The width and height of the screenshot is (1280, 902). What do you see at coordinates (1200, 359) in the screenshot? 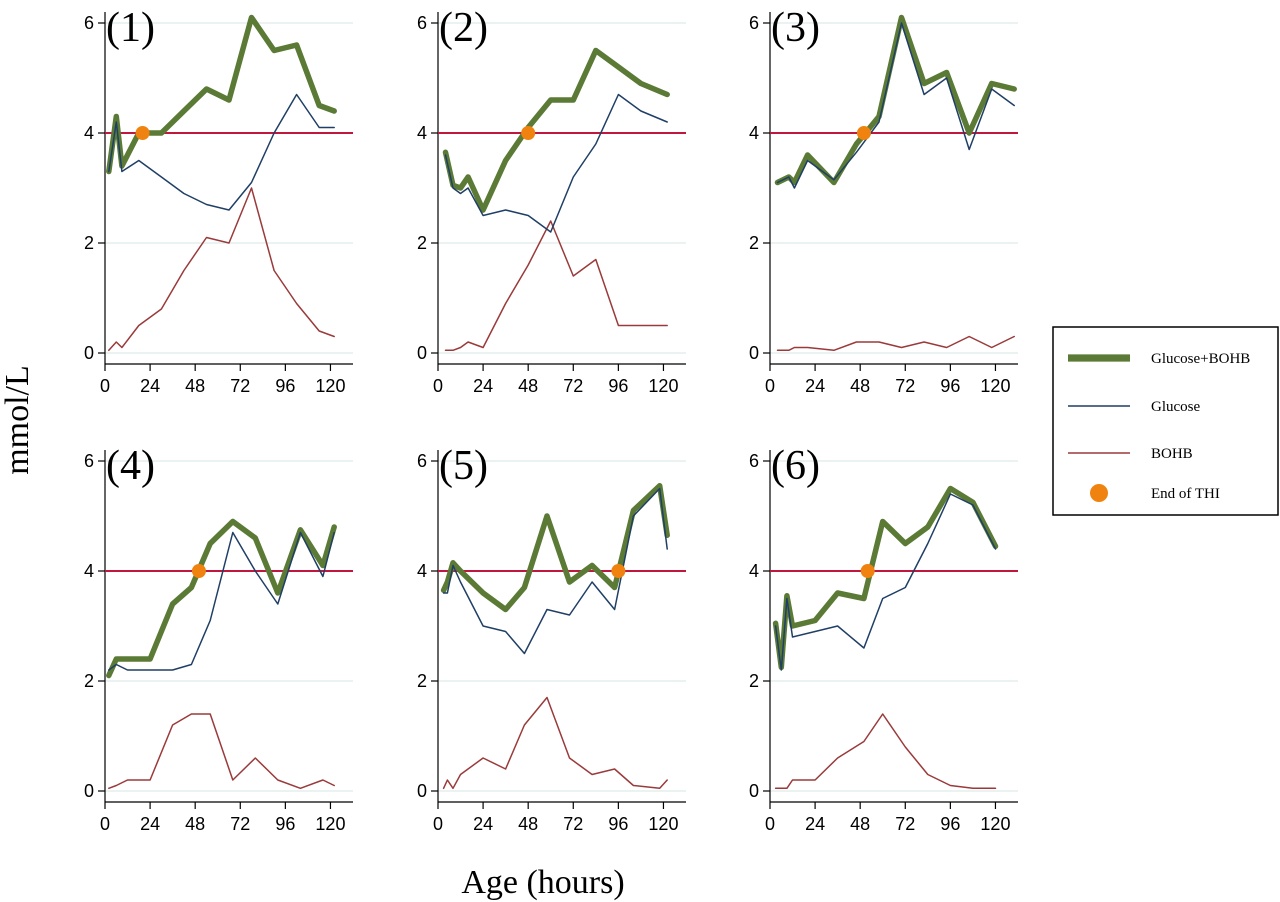
I see `legend-label-sum: Glucose+BOHB` at bounding box center [1200, 359].